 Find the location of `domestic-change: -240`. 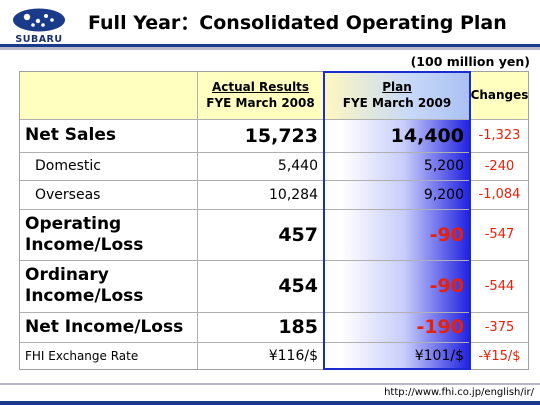

domestic-change: -240 is located at coordinates (499, 166).